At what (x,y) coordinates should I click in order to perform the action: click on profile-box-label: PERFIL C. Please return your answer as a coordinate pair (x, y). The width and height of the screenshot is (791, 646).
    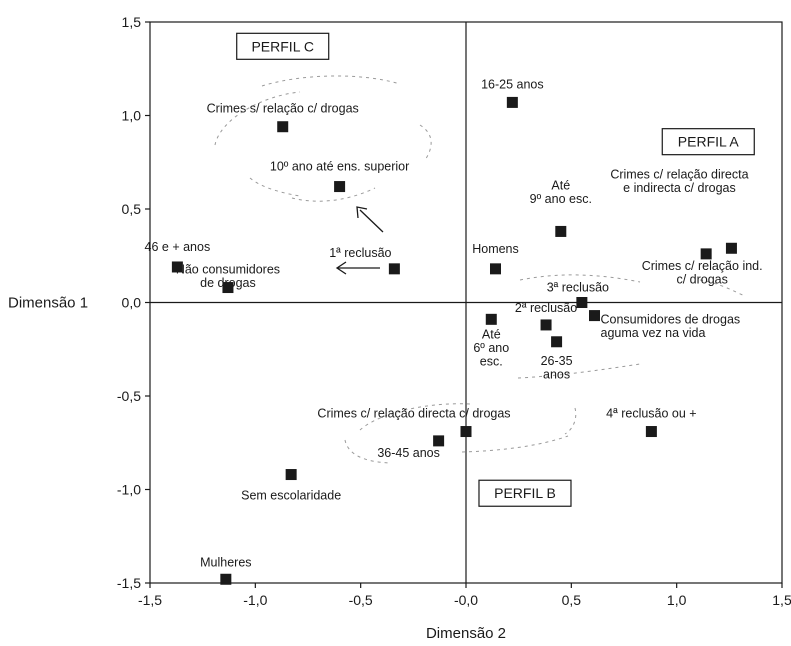
    Looking at the image, I should click on (282, 46).